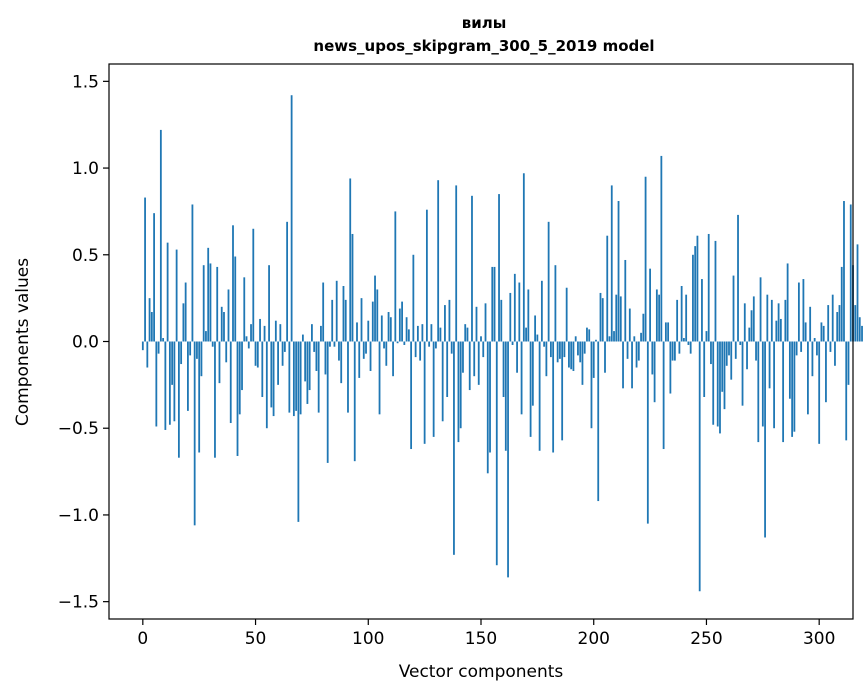  Describe the element at coordinates (78, 516) in the screenshot. I see `y-tick-label: −1.0` at that location.